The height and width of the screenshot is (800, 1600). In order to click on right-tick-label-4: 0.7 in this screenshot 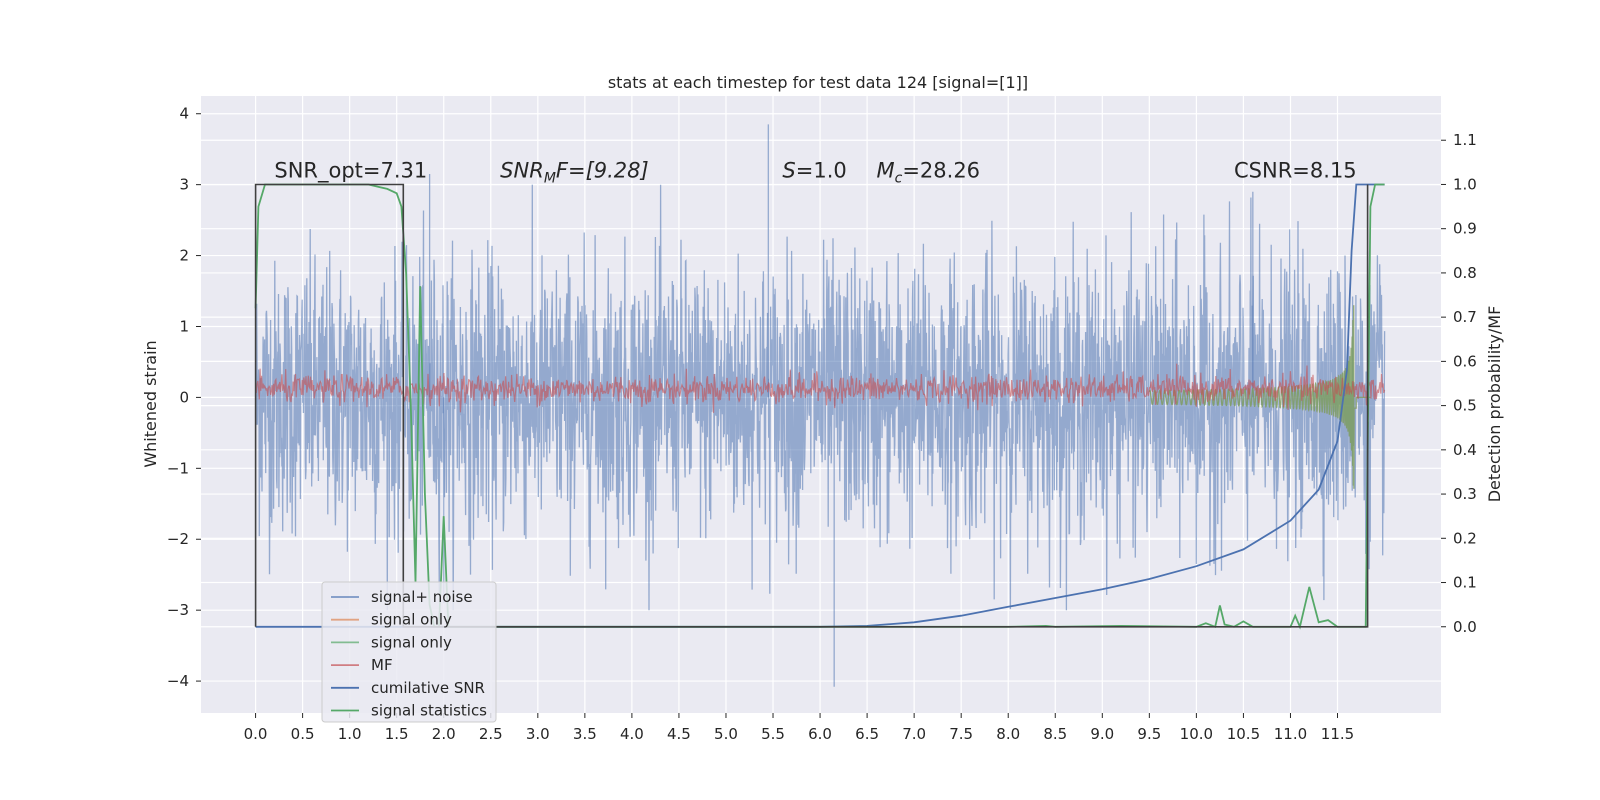, I will do `click(1465, 317)`.